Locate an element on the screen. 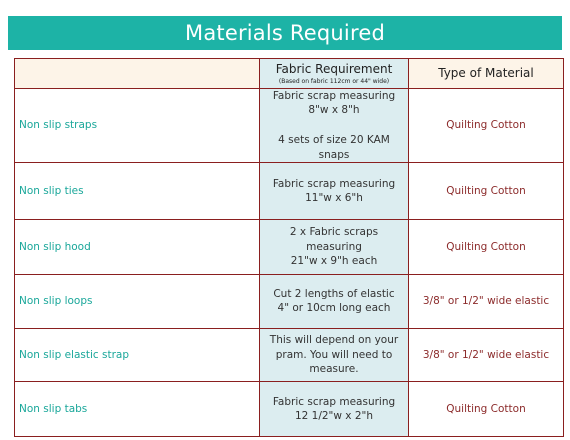  requirement-line: Cut 2 lengths of elastic is located at coordinates (334, 294).